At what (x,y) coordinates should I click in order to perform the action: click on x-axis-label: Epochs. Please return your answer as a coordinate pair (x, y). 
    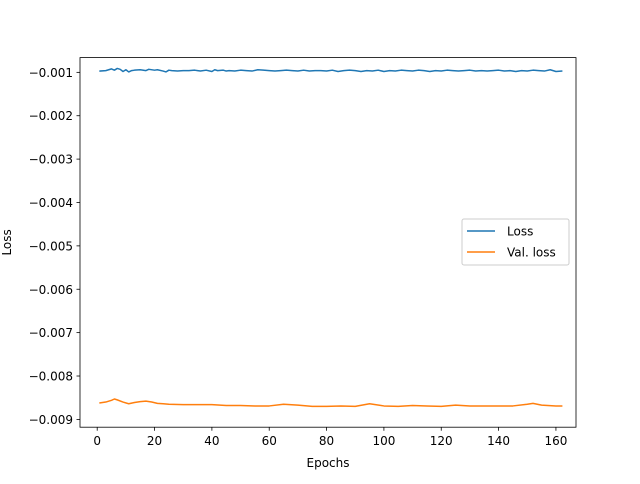
    Looking at the image, I should click on (328, 463).